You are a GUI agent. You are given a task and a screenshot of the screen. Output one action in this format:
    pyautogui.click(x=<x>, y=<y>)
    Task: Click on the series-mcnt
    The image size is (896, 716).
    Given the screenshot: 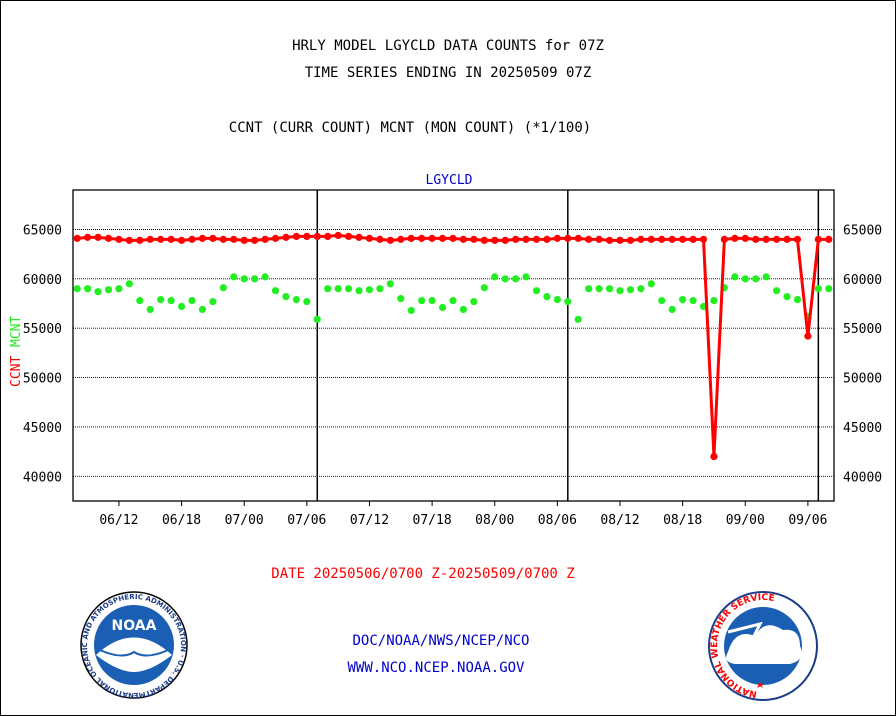 What is the action you would take?
    pyautogui.click(x=453, y=298)
    